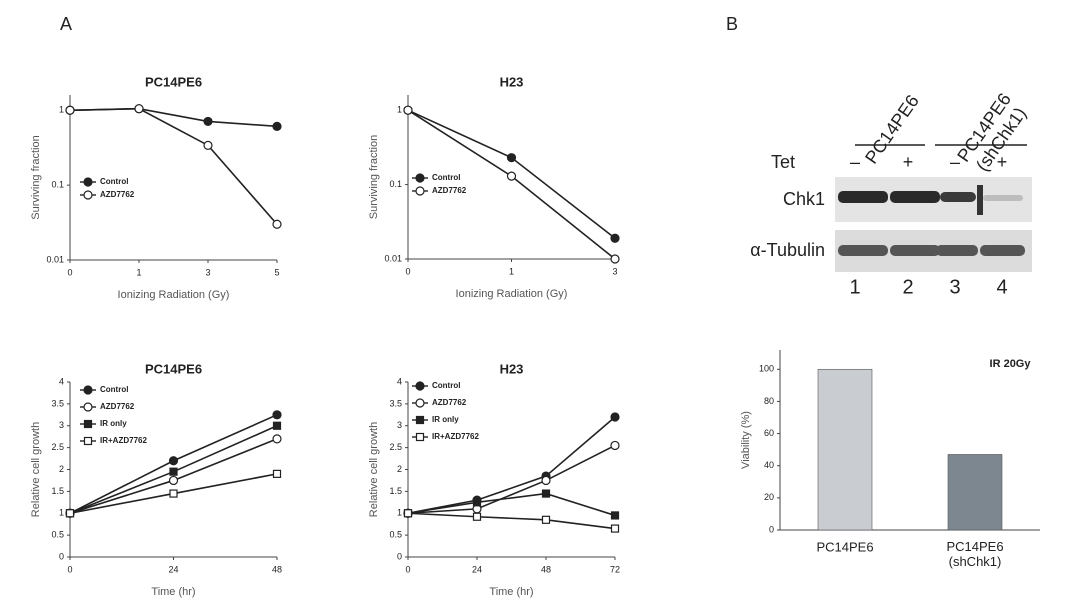 This screenshot has height=605, width=1069. What do you see at coordinates (974, 554) in the screenshot?
I see `x-tick-label: PC14PE6 (shChk1)` at bounding box center [974, 554].